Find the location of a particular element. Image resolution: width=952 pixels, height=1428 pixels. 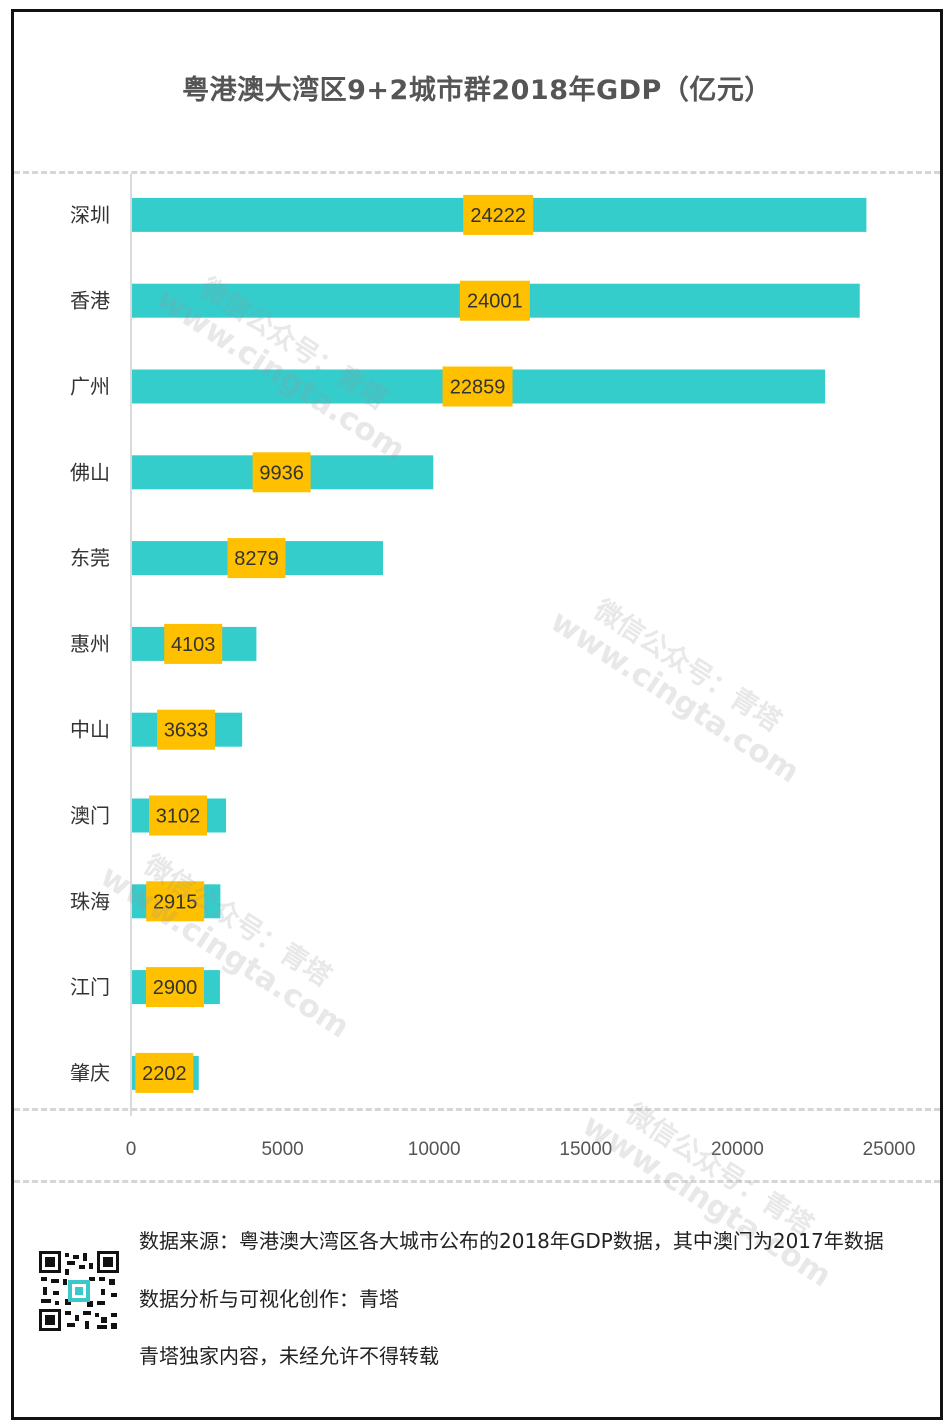

data-label: 2202 is located at coordinates (164, 1074).